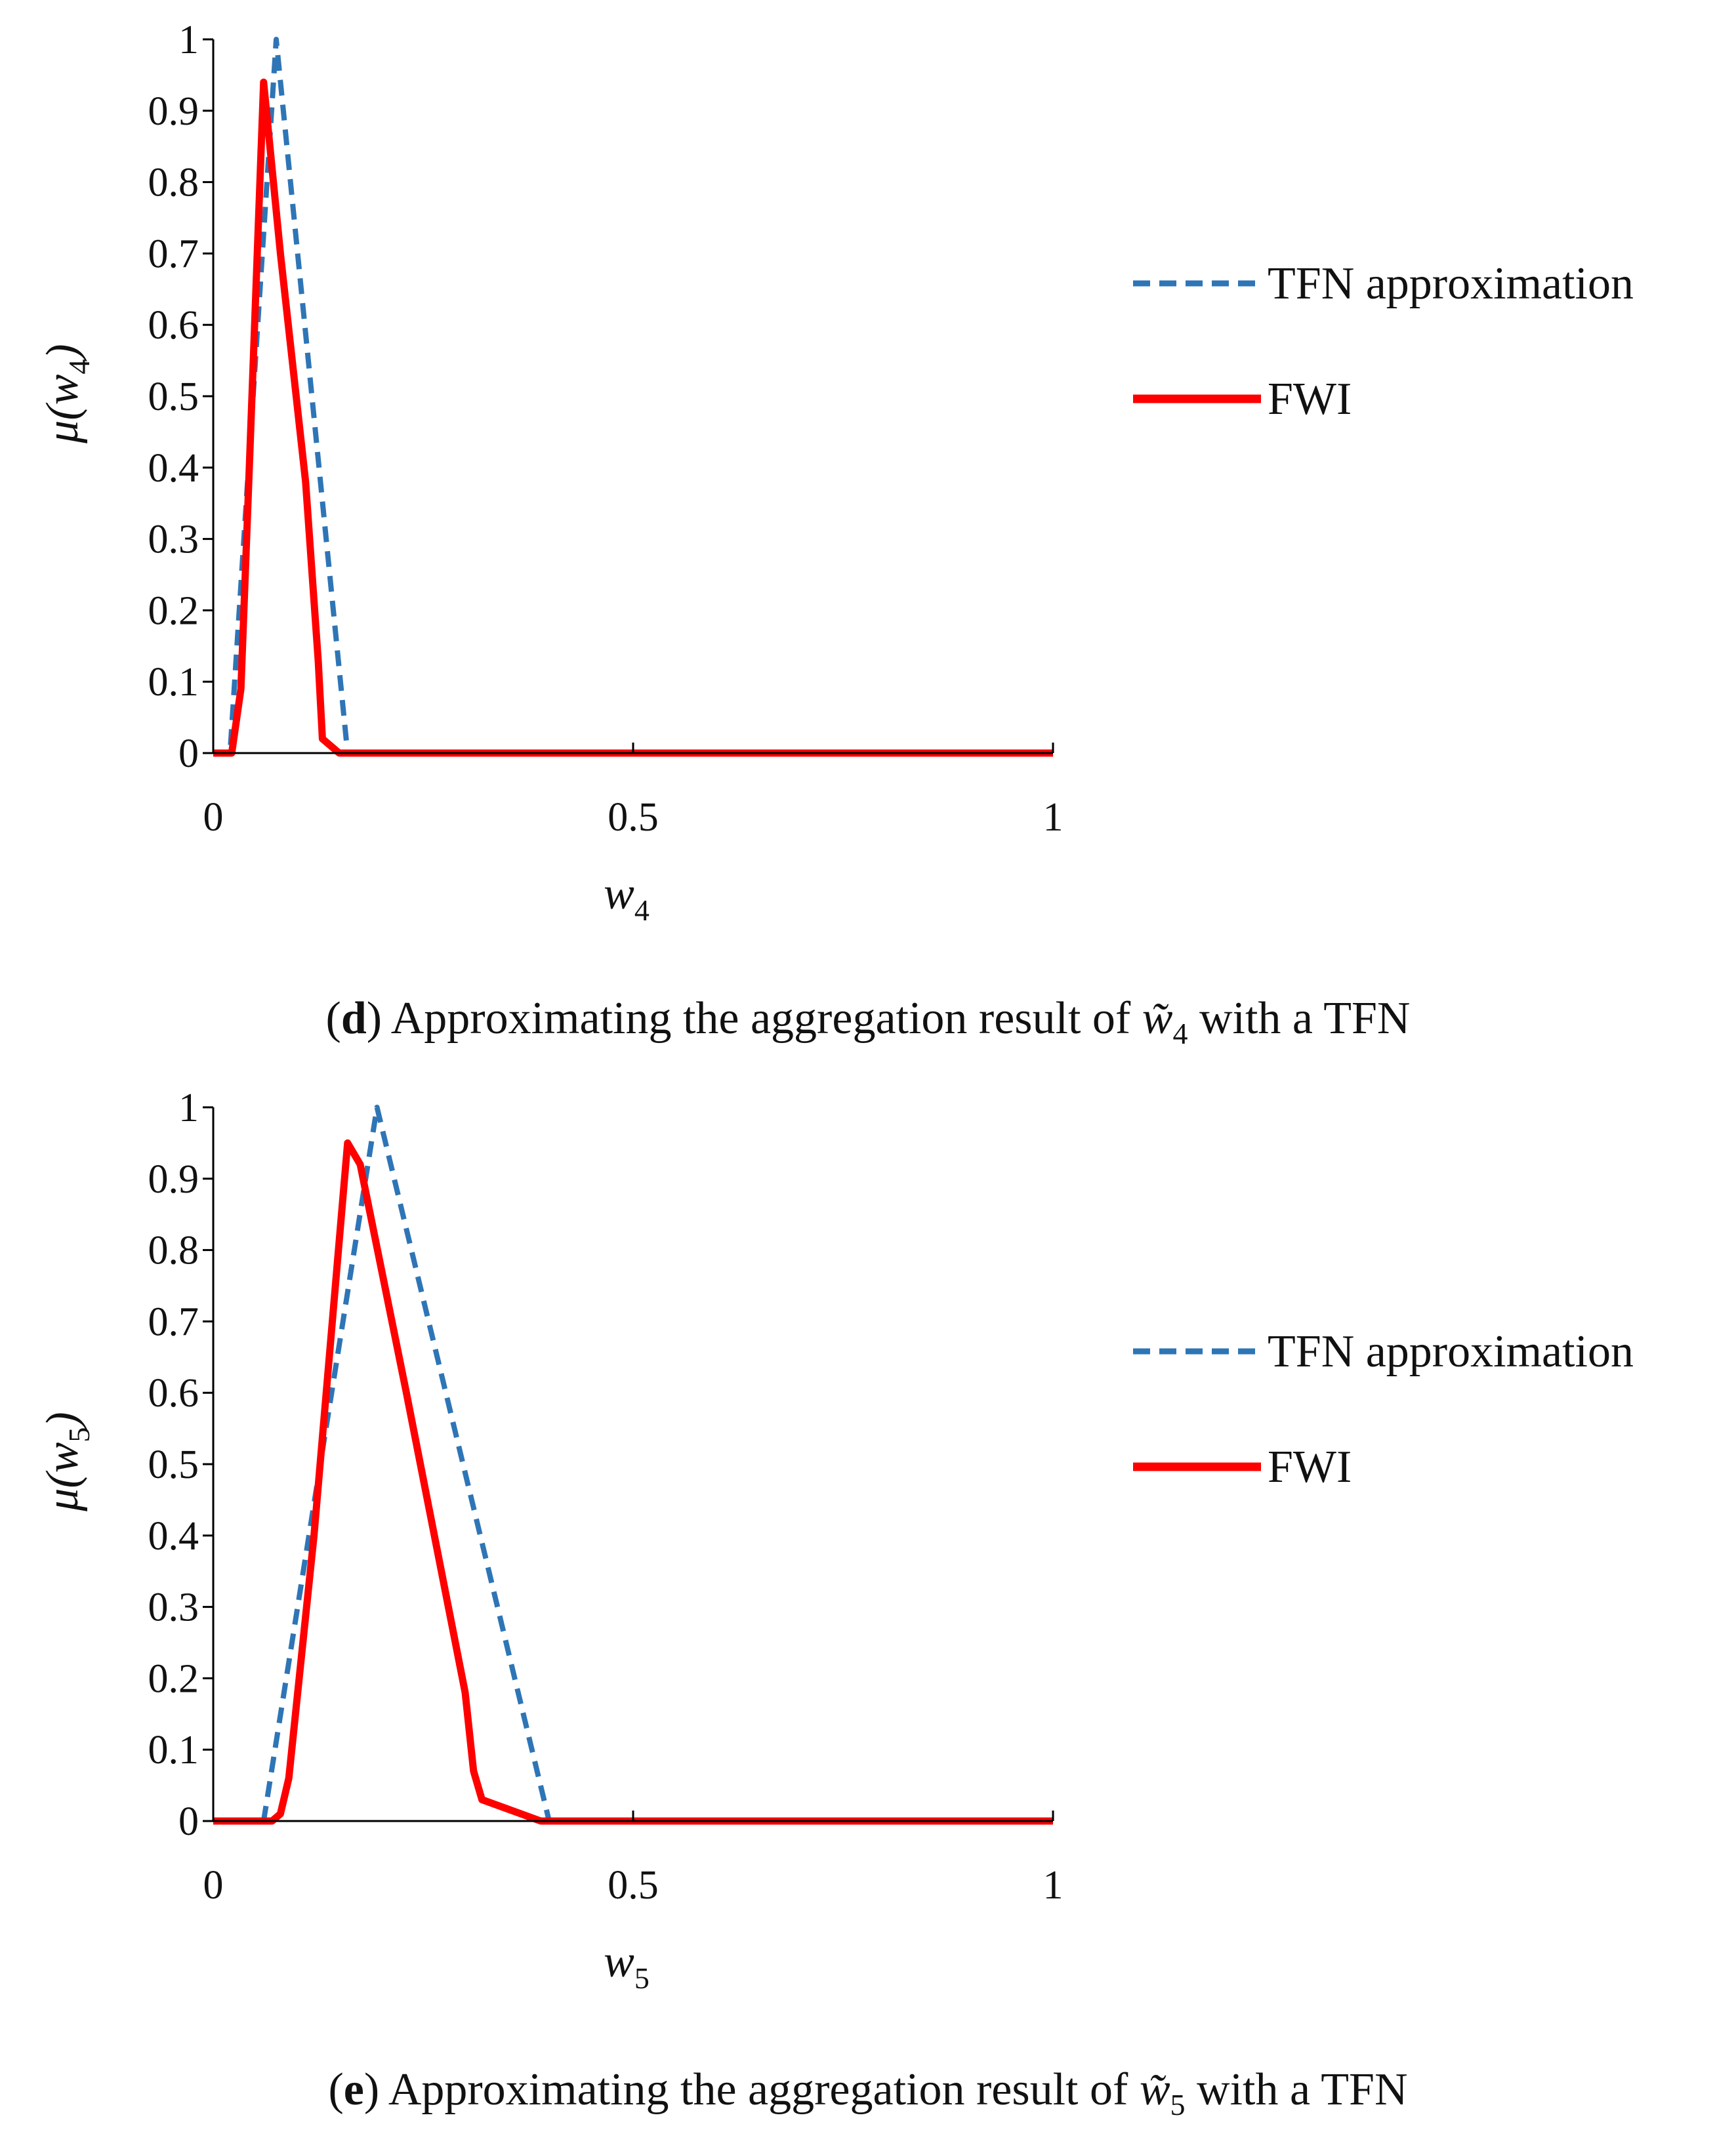  I want to click on y-ticks-d: 0 0.1 0.2 0.3 0.4 0.5 0.6 0.7 0.8 0.9 1, so click(180, 397).